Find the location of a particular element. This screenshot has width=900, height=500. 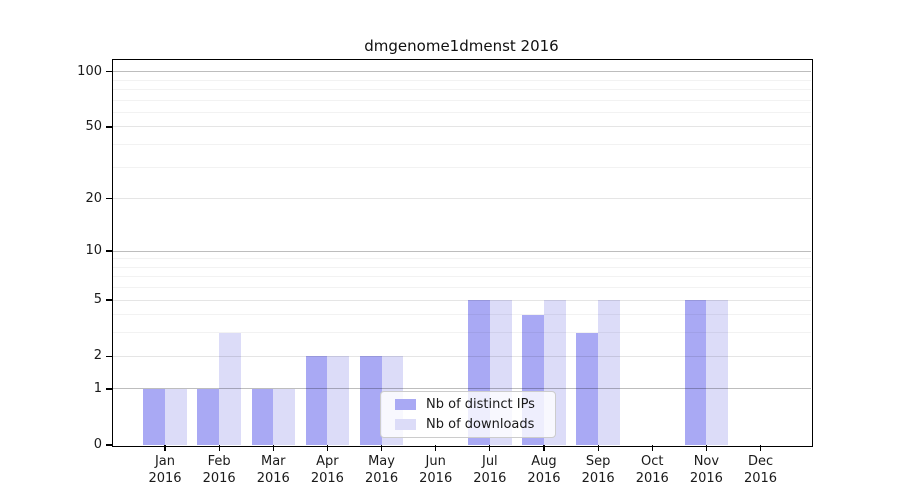

y-tick-label-10: 10 is located at coordinates (93, 251).